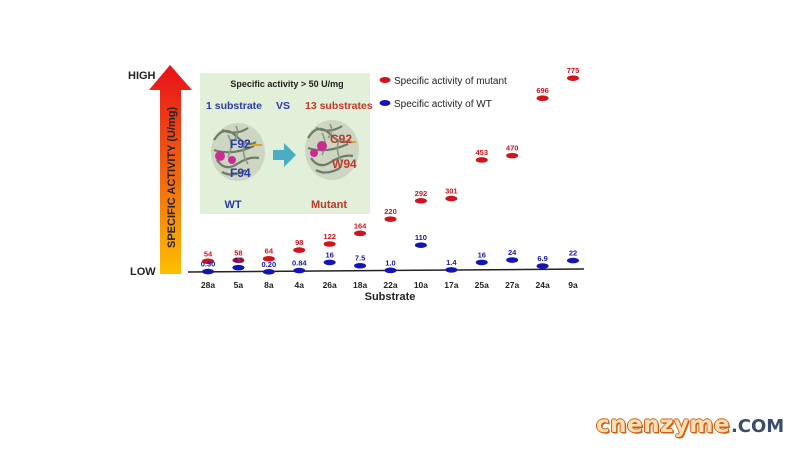  I want to click on y-axis-low-label: LOW, so click(143, 272).